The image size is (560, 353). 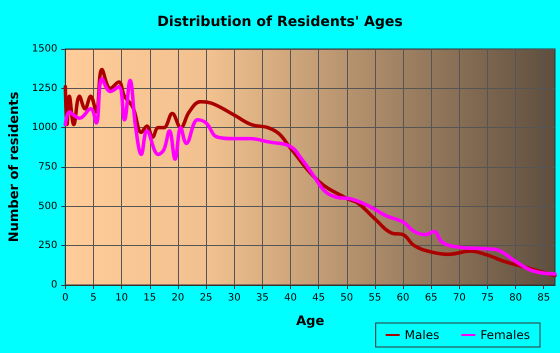 I want to click on x-tick-label: 40, so click(x=290, y=298).